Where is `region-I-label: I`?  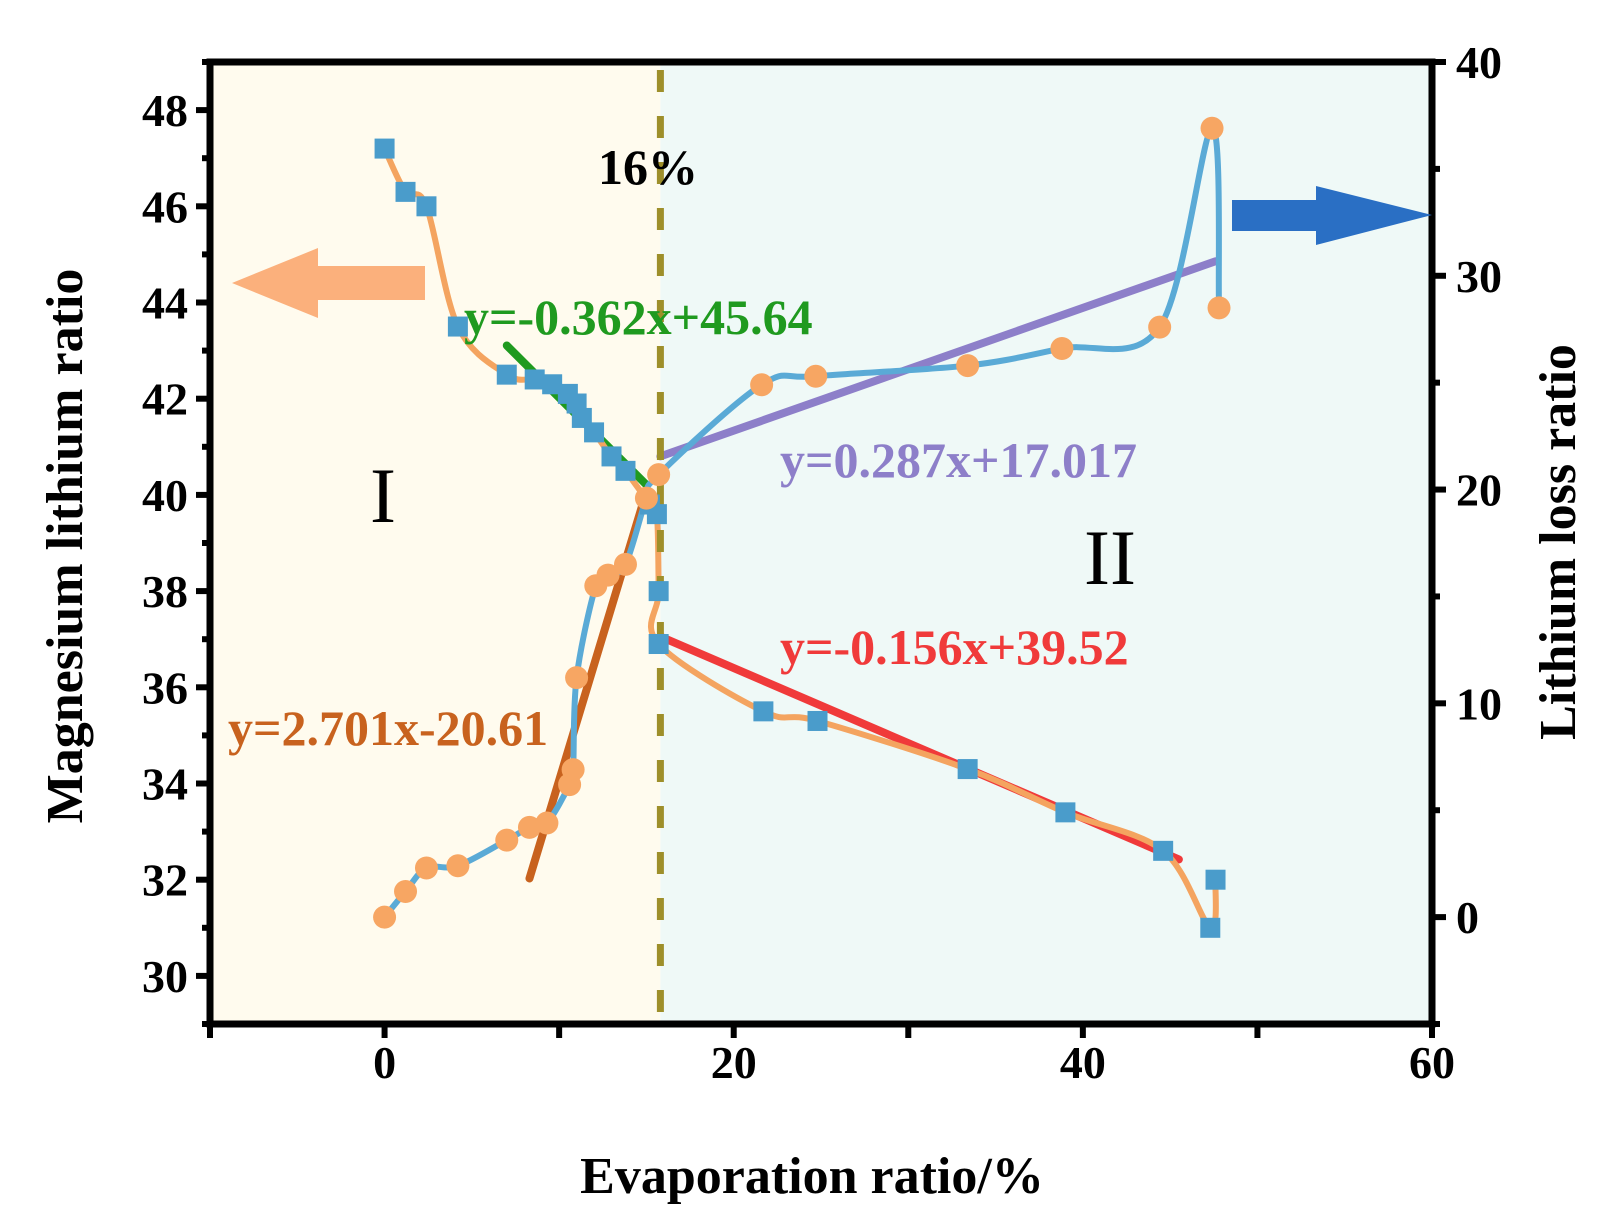
region-I-label: I is located at coordinates (383, 495).